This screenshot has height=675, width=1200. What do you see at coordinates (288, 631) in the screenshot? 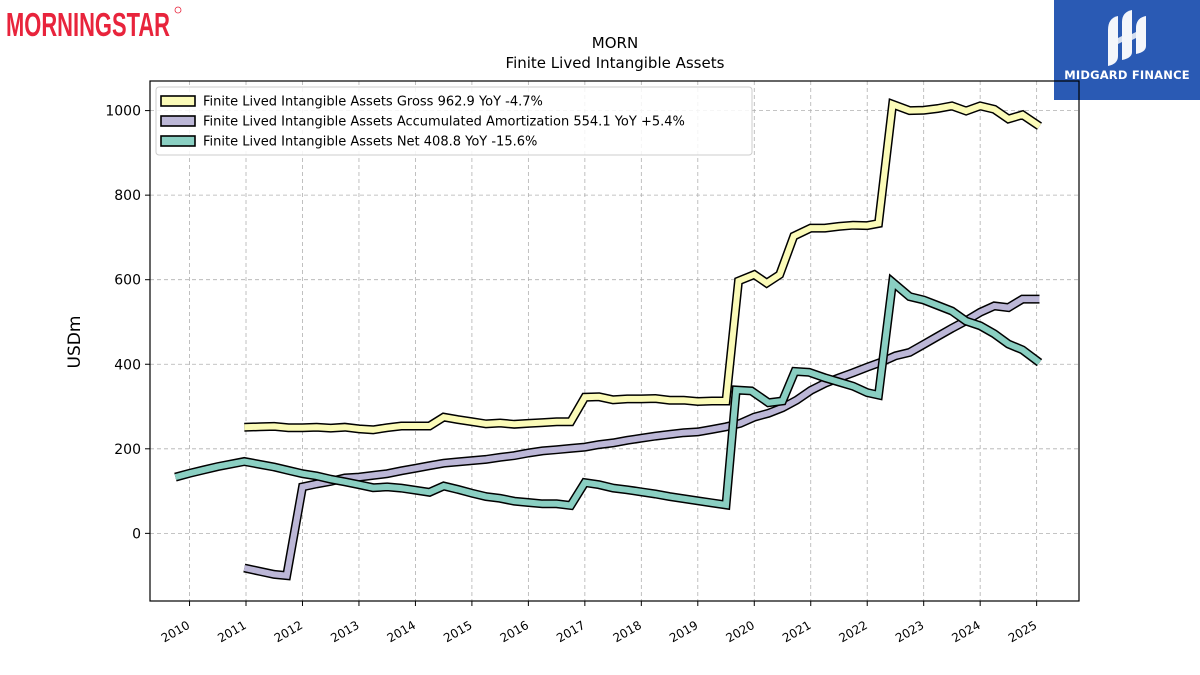
I see `x-tick-label: 2012` at bounding box center [288, 631].